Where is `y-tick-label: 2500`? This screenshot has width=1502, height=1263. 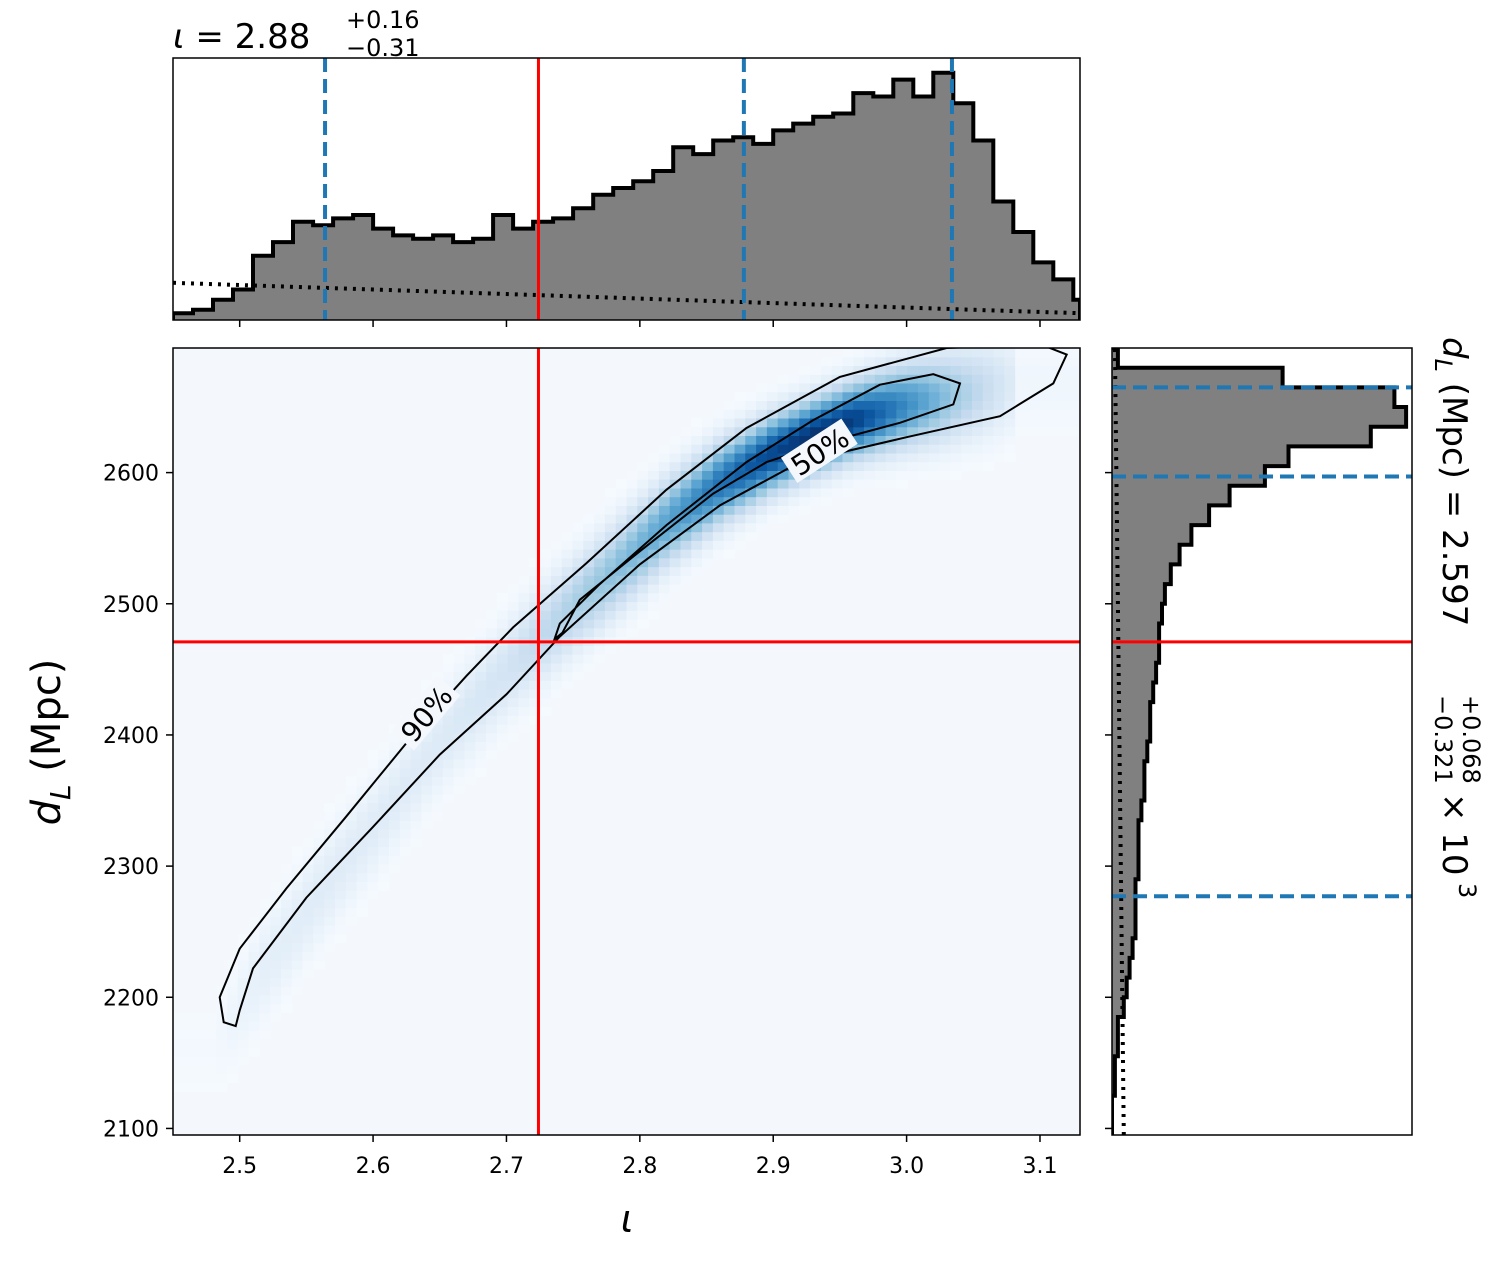 y-tick-label: 2500 is located at coordinates (131, 605).